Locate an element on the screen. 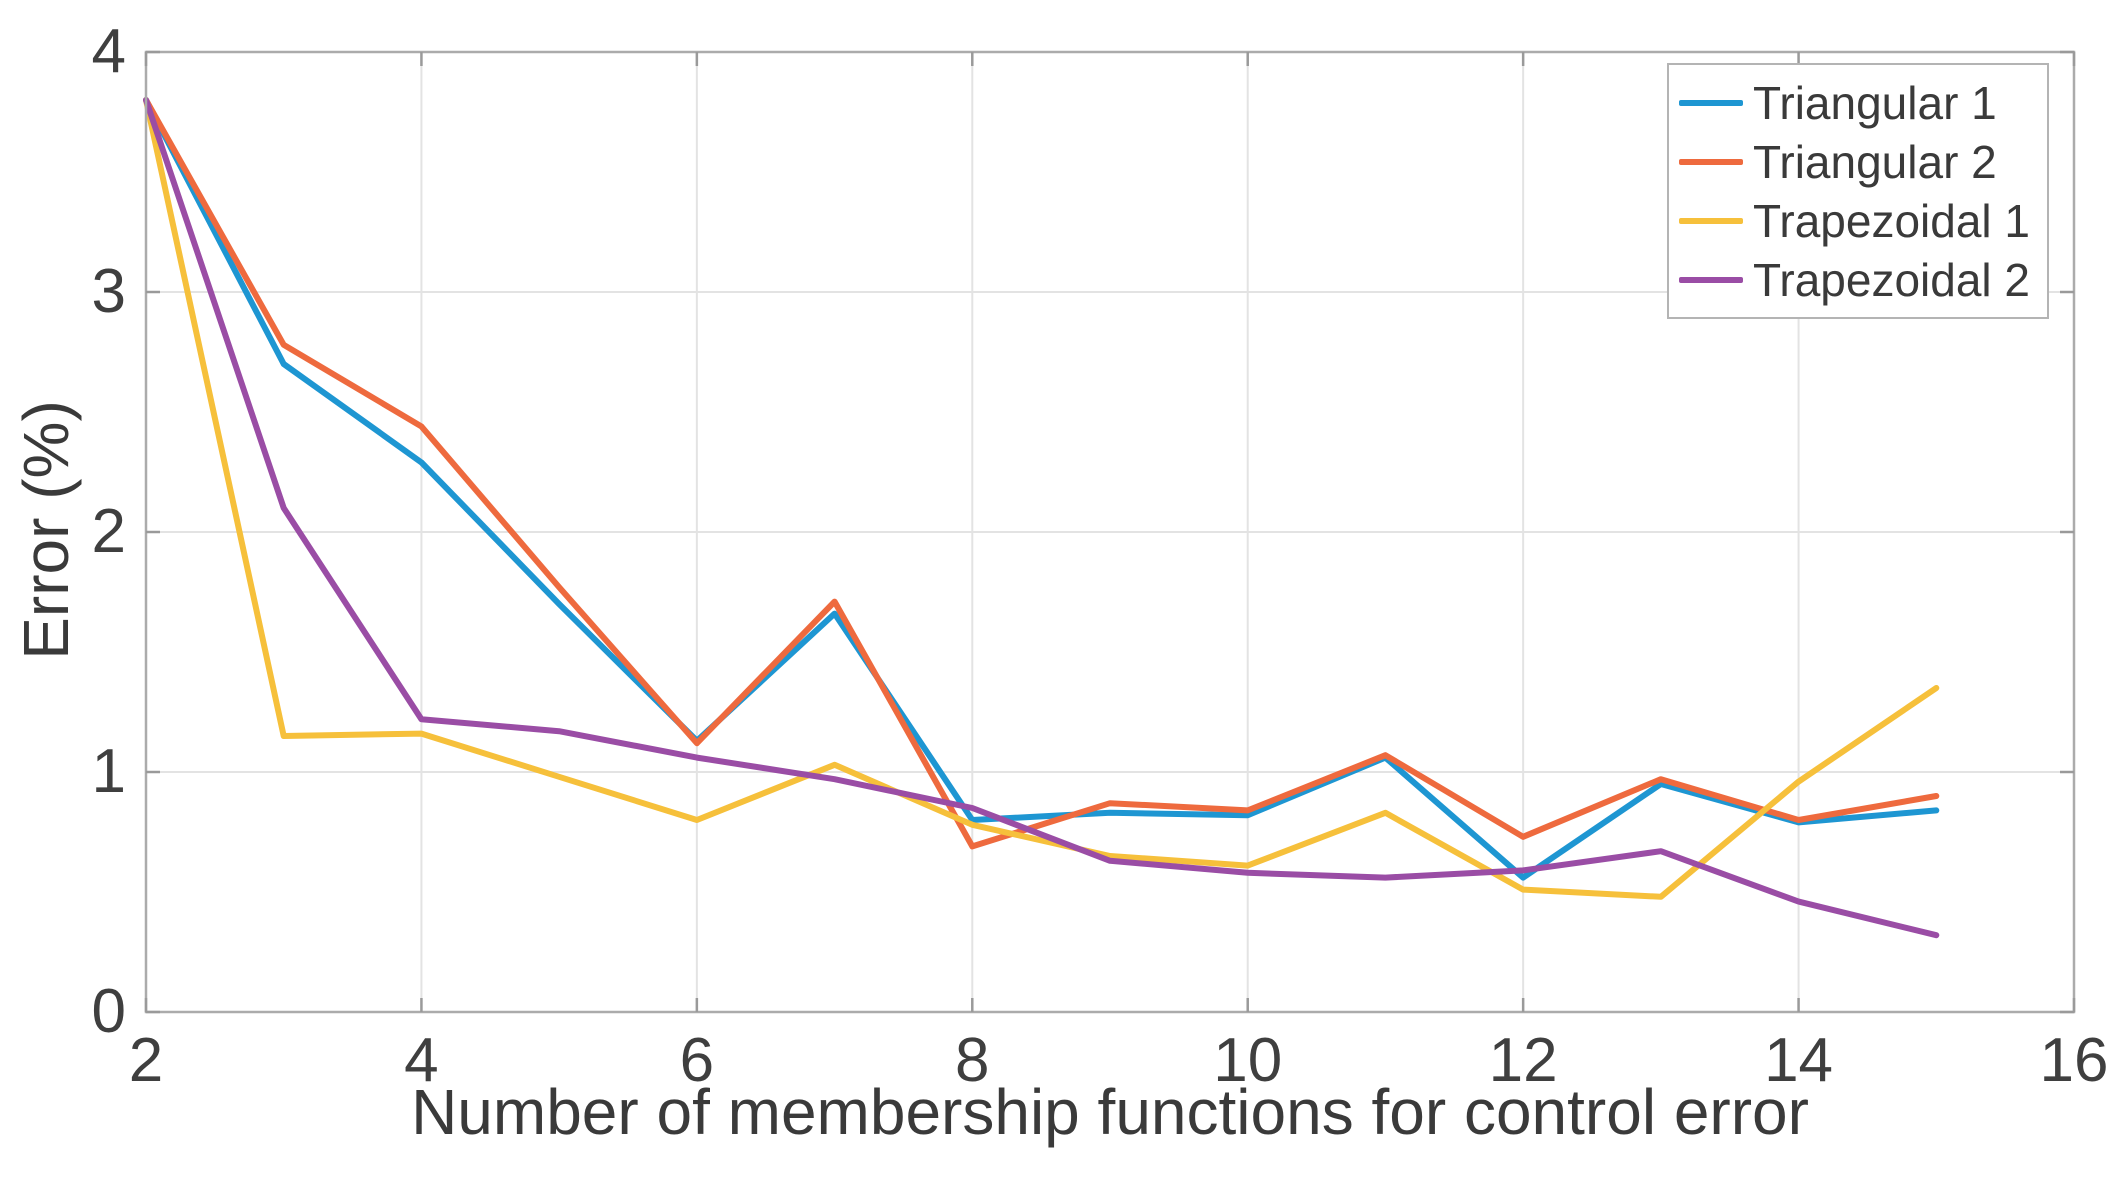  legend-item-trapezoidal-1: Trapezoidal 1 is located at coordinates (1863, 221).